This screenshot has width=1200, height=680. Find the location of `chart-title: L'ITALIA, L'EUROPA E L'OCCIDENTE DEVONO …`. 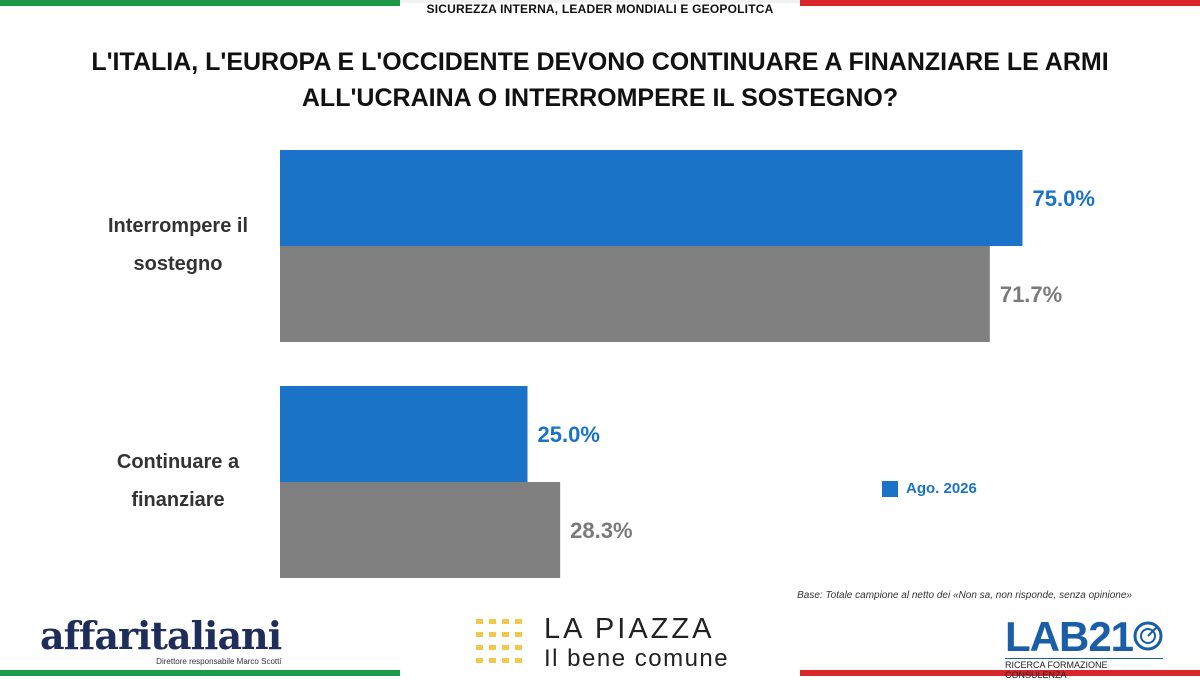

chart-title: L'ITALIA, L'EUROPA E L'OCCIDENTE DEVONO … is located at coordinates (600, 80).